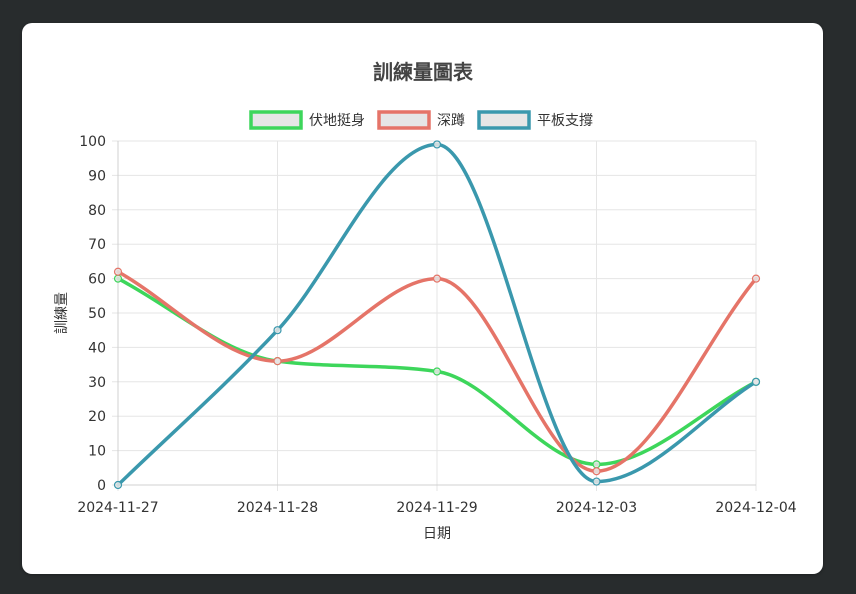 Image resolution: width=856 pixels, height=594 pixels. What do you see at coordinates (565, 121) in the screenshot?
I see `legend-label: 平板支撐` at bounding box center [565, 121].